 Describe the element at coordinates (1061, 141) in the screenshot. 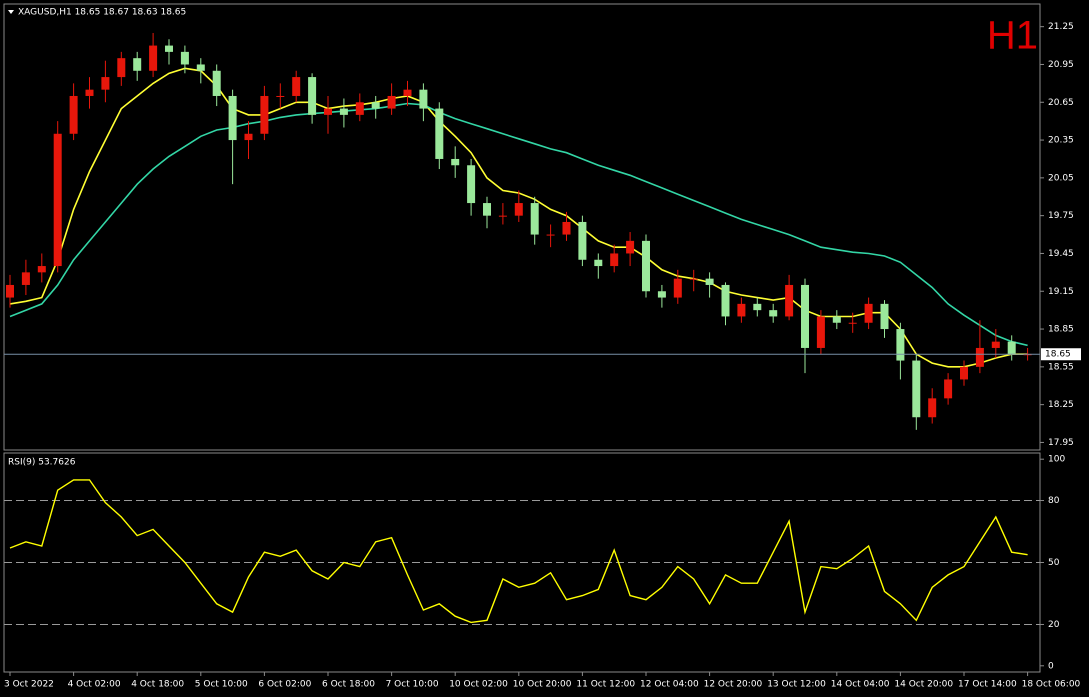

I see `y-tick-label: 20.35` at that location.